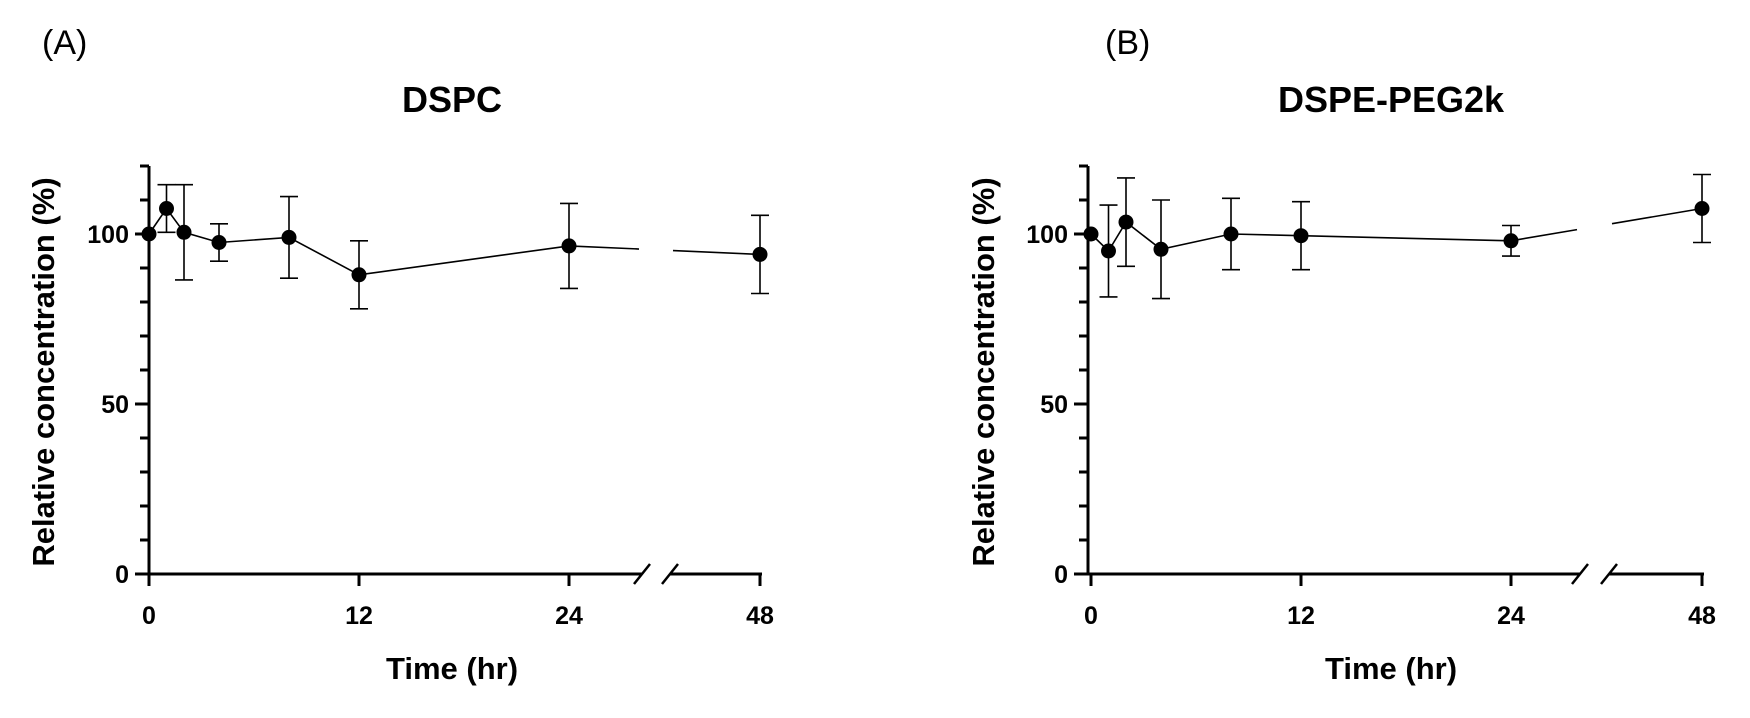 This screenshot has height=718, width=1750. Describe the element at coordinates (1391, 99) in the screenshot. I see `chart-title: DSPE-PEG2k` at that location.